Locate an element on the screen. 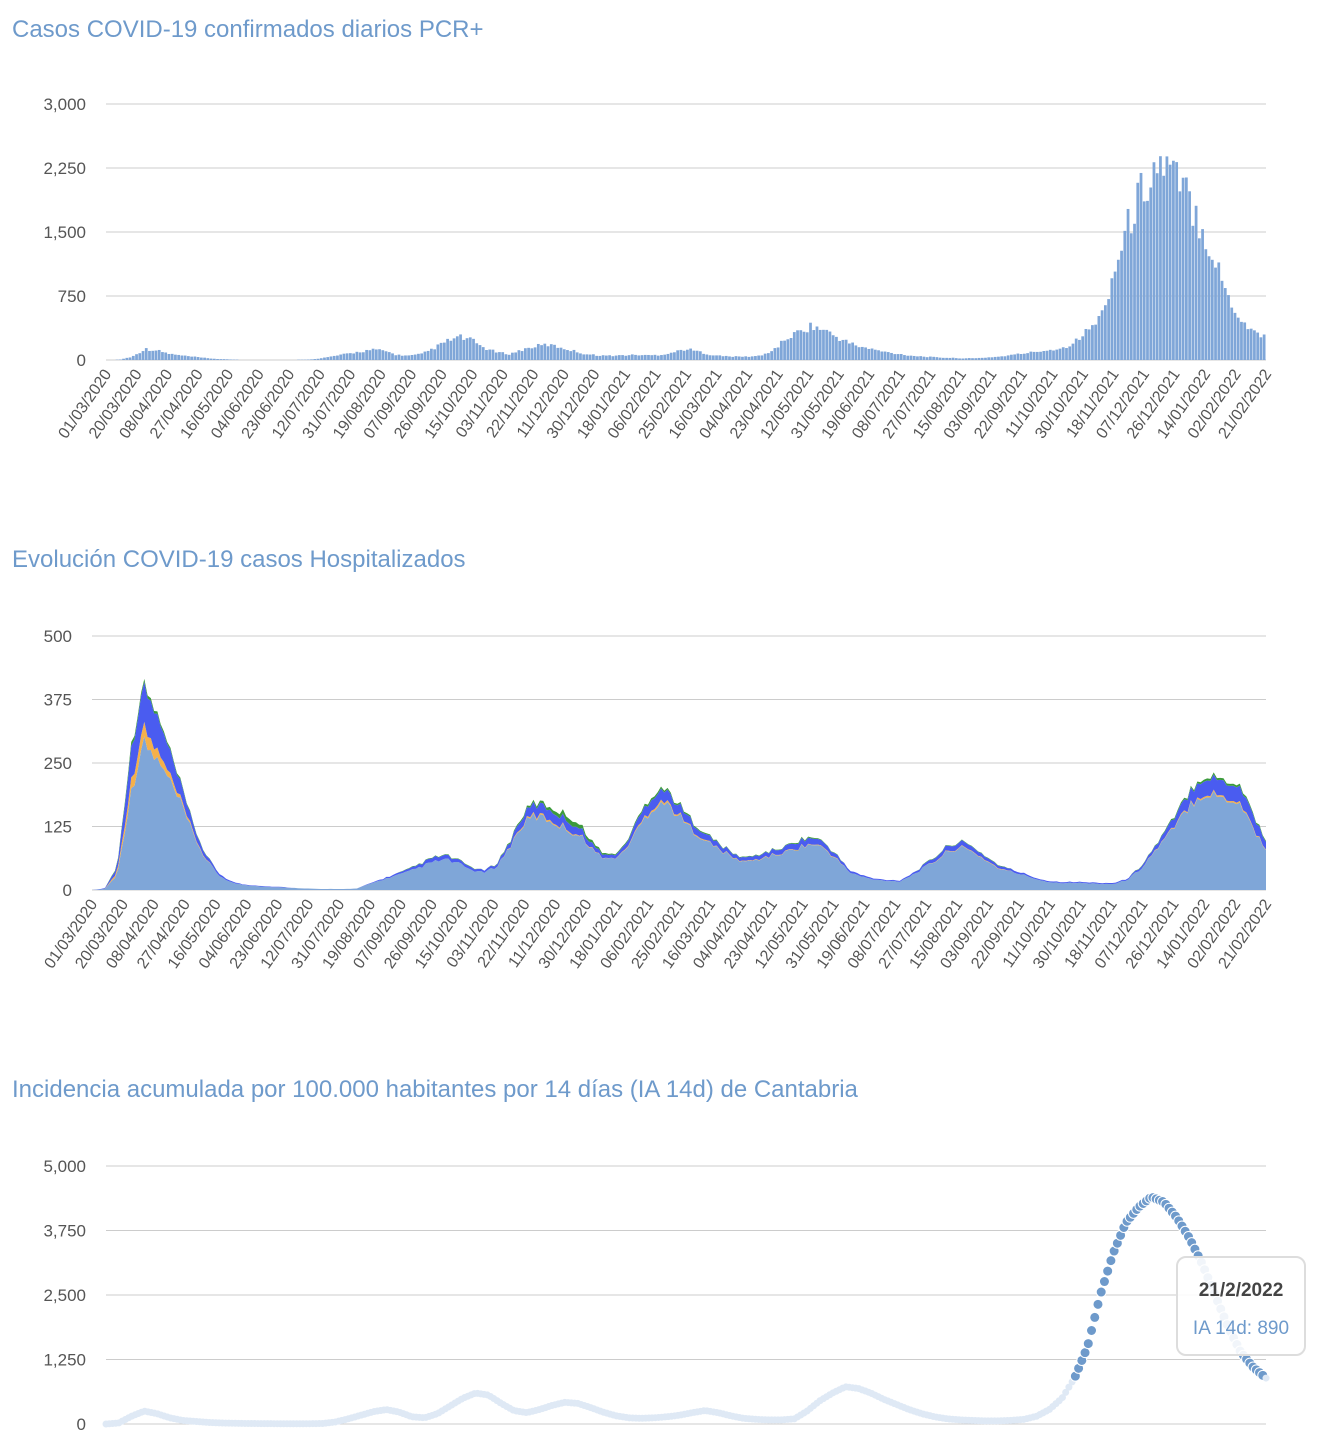  chart2-title: Evolución COVID-19 casos Hospitalizados is located at coordinates (239, 559).